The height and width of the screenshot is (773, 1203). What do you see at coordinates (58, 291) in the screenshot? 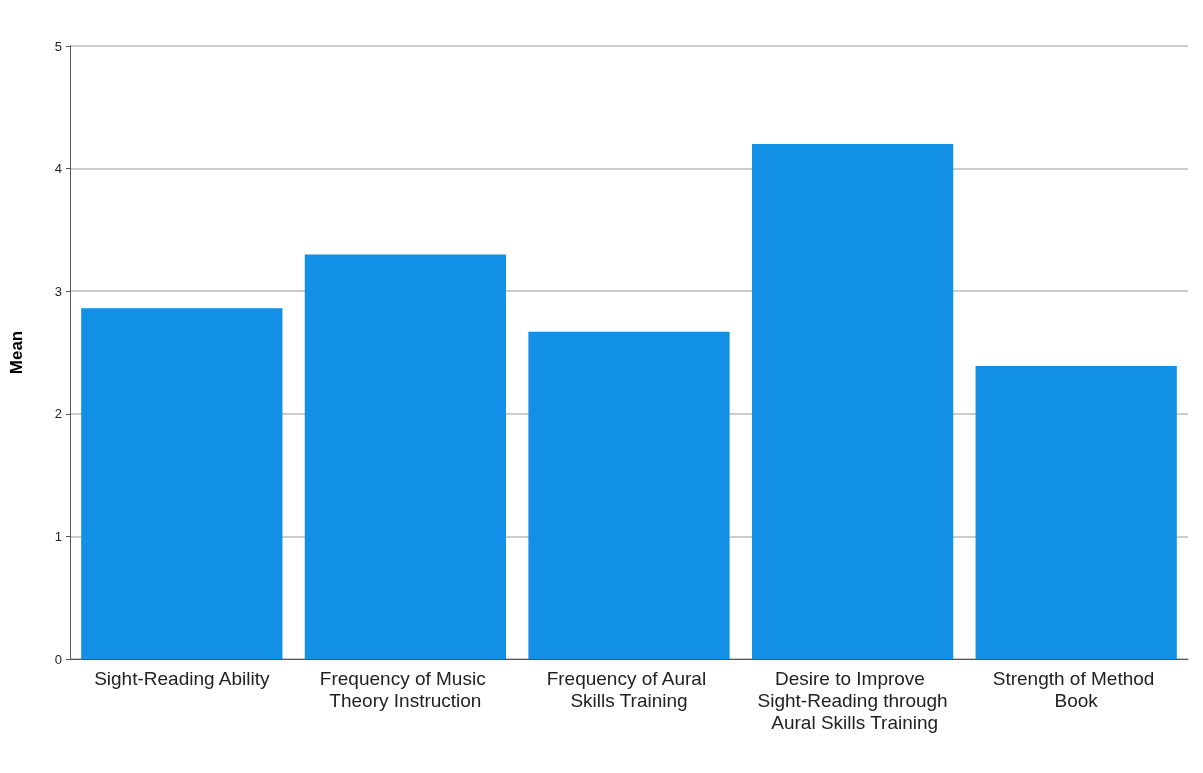
I see `y-tick-label: 3` at bounding box center [58, 291].